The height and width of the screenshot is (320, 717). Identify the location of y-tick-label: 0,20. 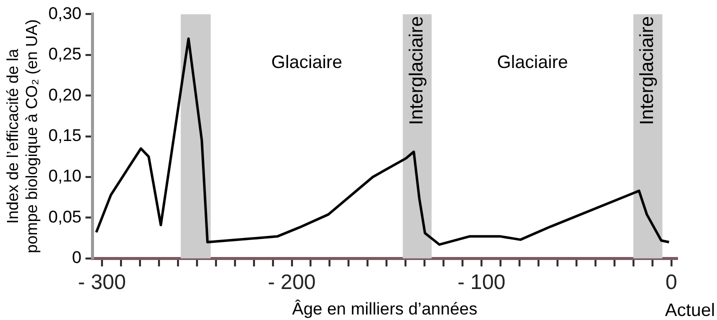
(65, 94).